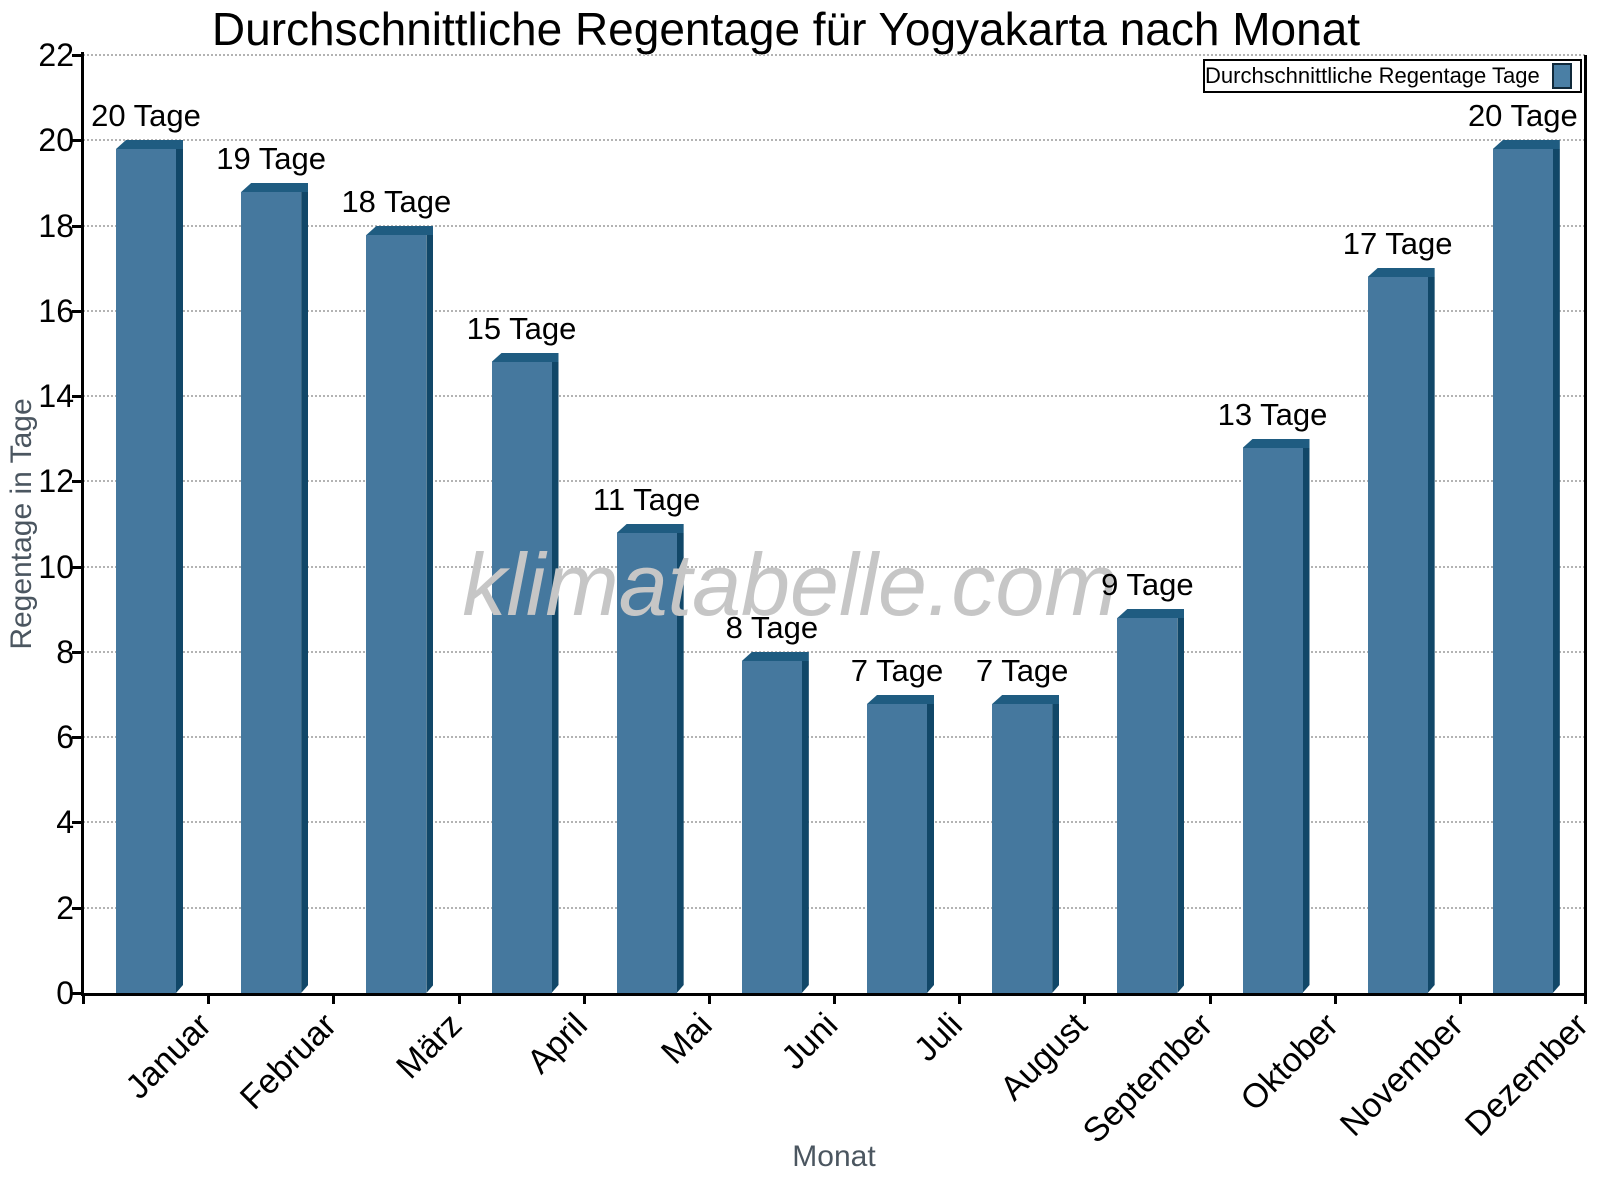  Describe the element at coordinates (429, 1046) in the screenshot. I see `x-tick-label-marz: März` at that location.